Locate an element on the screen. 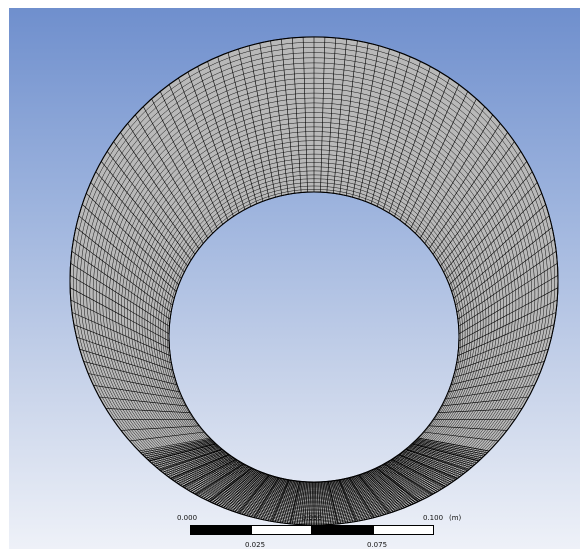 The image size is (582, 551). scale-label-050: 0.050 is located at coordinates (312, 518).